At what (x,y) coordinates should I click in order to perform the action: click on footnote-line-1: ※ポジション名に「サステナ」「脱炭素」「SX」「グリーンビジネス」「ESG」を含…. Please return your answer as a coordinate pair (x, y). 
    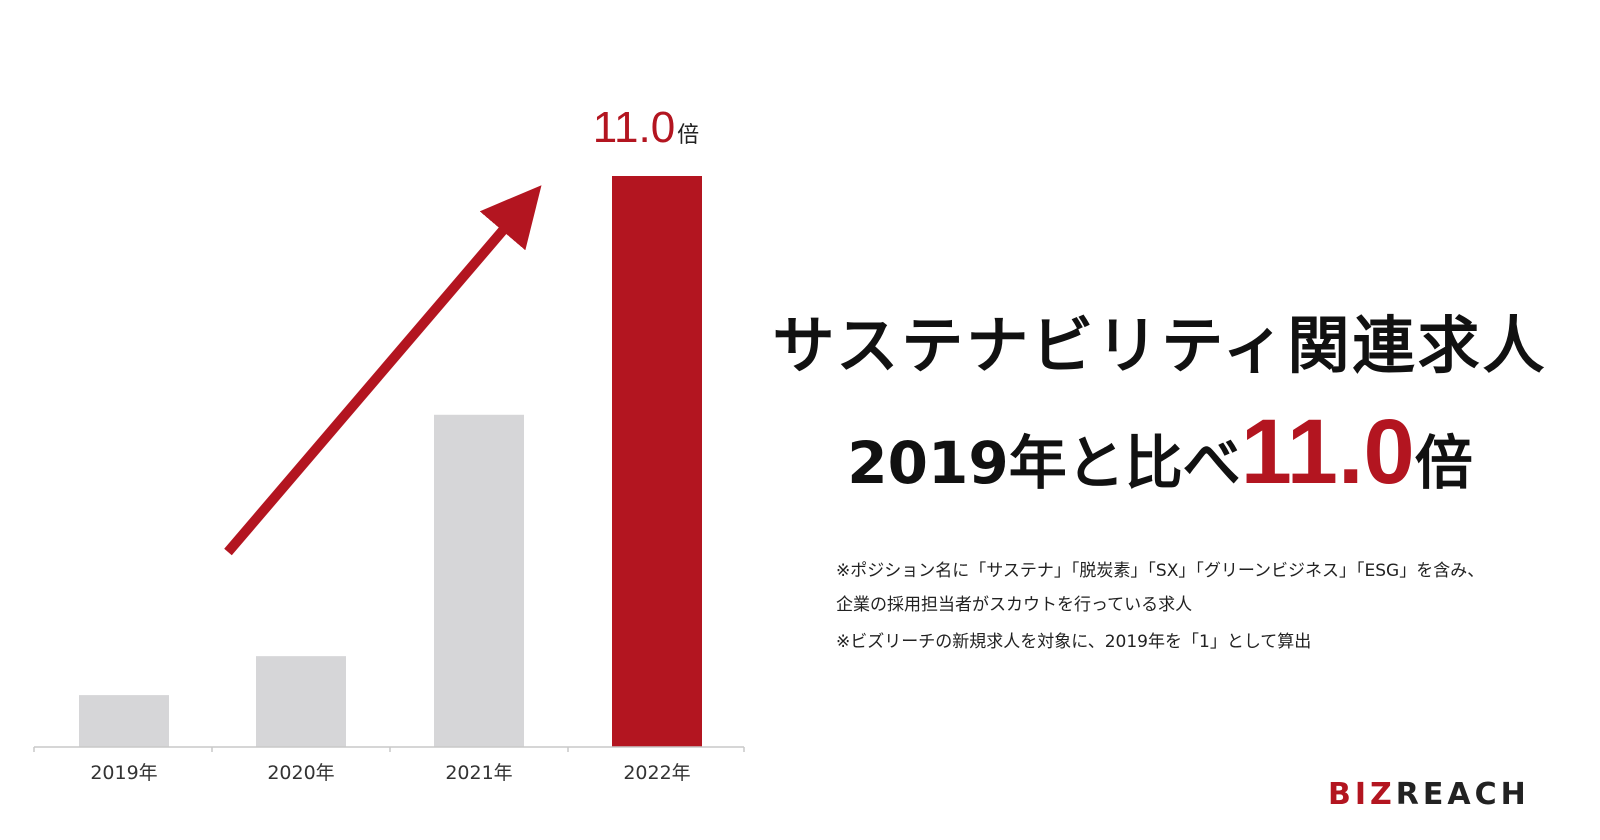
    Looking at the image, I should click on (1160, 571).